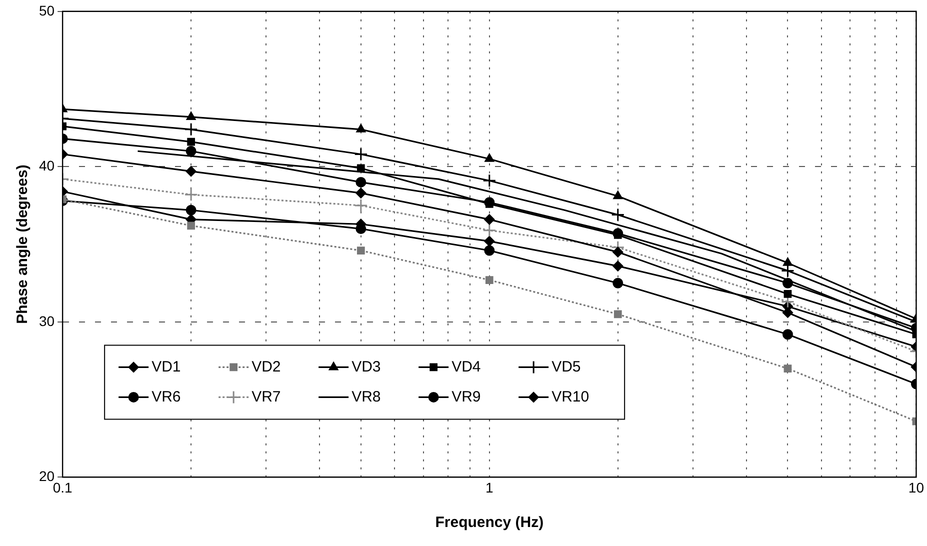 The width and height of the screenshot is (927, 546). Describe the element at coordinates (46, 476) in the screenshot. I see `y-tick-label: 20` at that location.